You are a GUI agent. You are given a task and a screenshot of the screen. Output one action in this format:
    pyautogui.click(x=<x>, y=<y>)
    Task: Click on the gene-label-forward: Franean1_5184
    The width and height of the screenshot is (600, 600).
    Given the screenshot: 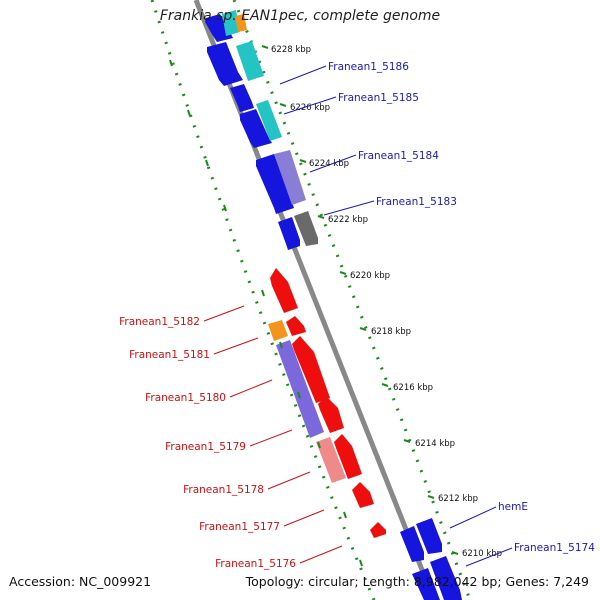 What is the action you would take?
    pyautogui.click(x=398, y=156)
    